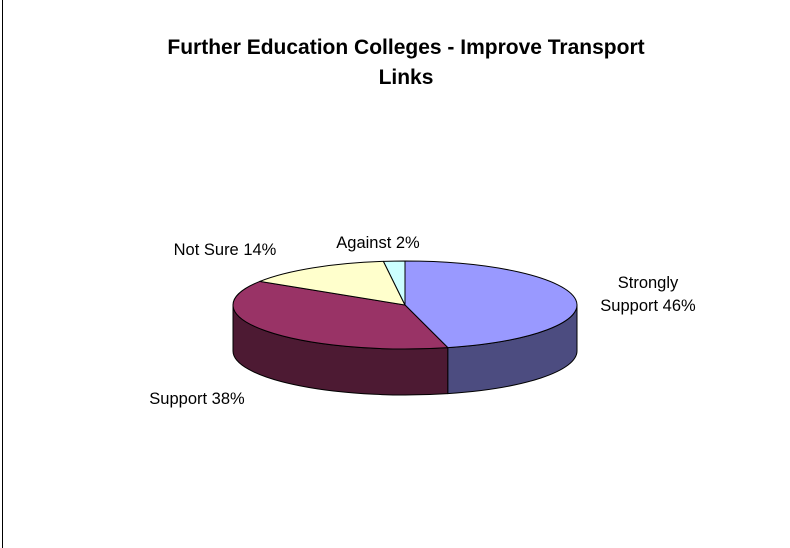 The height and width of the screenshot is (548, 790). What do you see at coordinates (406, 77) in the screenshot?
I see `chart-title-line-2: Links` at bounding box center [406, 77].